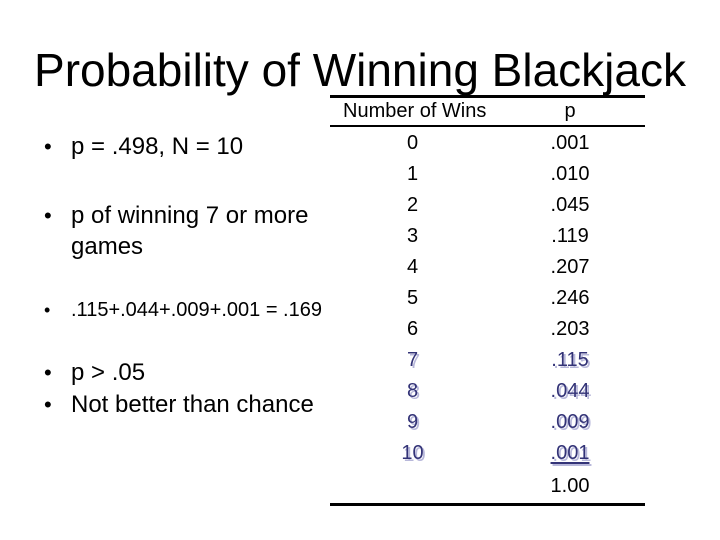  What do you see at coordinates (108, 372) in the screenshot?
I see `bullet-text: p > .05` at bounding box center [108, 372].